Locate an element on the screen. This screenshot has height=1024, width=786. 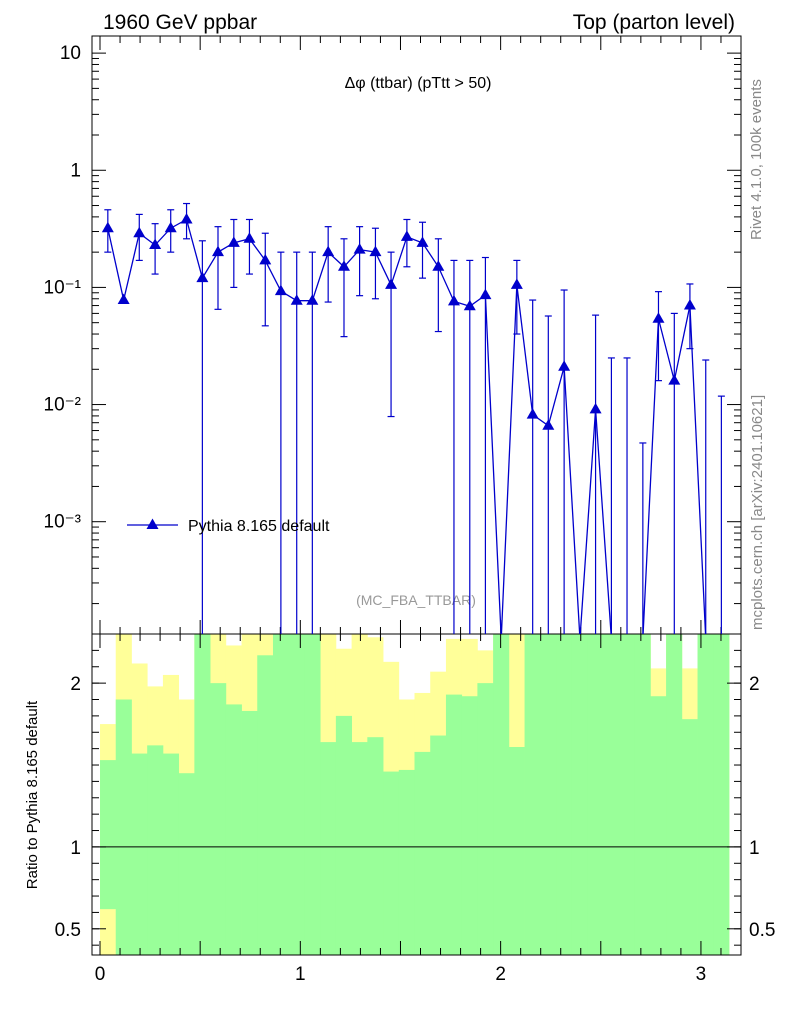
ratio-y-tick-label: 2 is located at coordinates (75, 684).